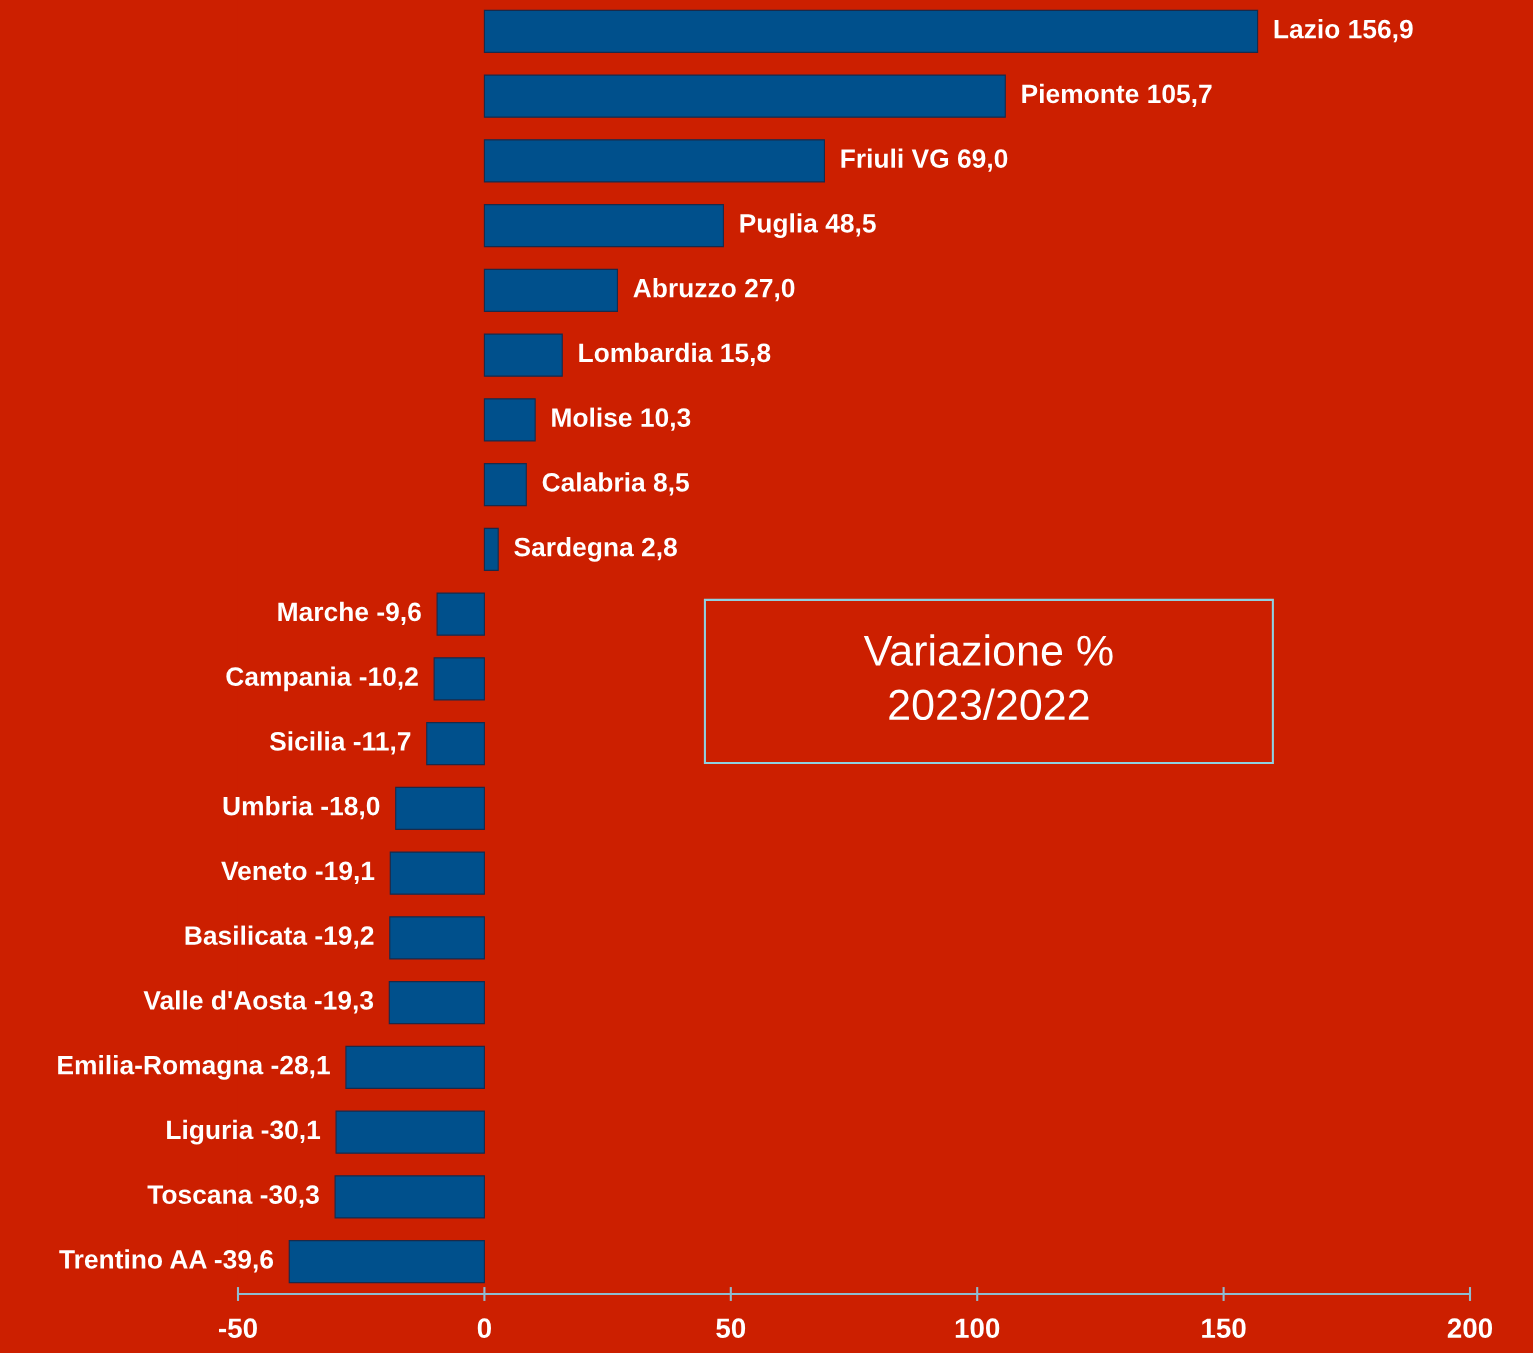 Image resolution: width=1533 pixels, height=1353 pixels. Describe the element at coordinates (924, 160) in the screenshot. I see `y-tick-label: Friuli VG 69,0` at that location.